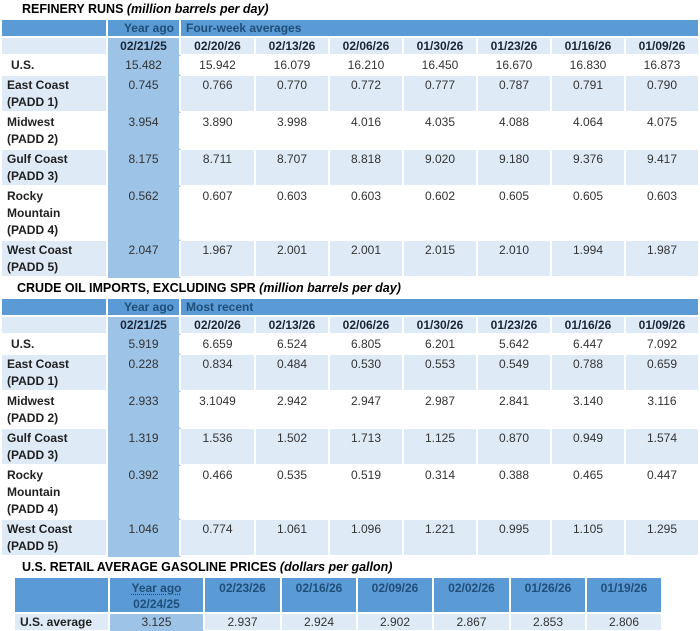  Describe the element at coordinates (330, 288) in the screenshot. I see `title-unit-note: (million barrels per day)` at that location.